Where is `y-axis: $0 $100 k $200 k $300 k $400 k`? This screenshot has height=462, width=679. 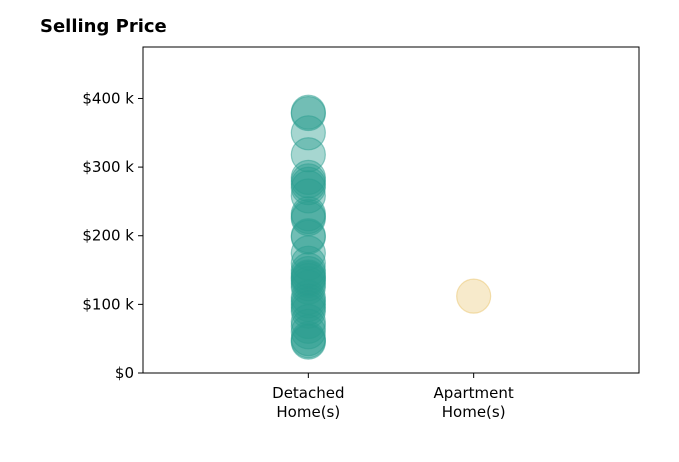
y-axis: $0 $100 k $200 k $300 k $400 k is located at coordinates (112, 235).